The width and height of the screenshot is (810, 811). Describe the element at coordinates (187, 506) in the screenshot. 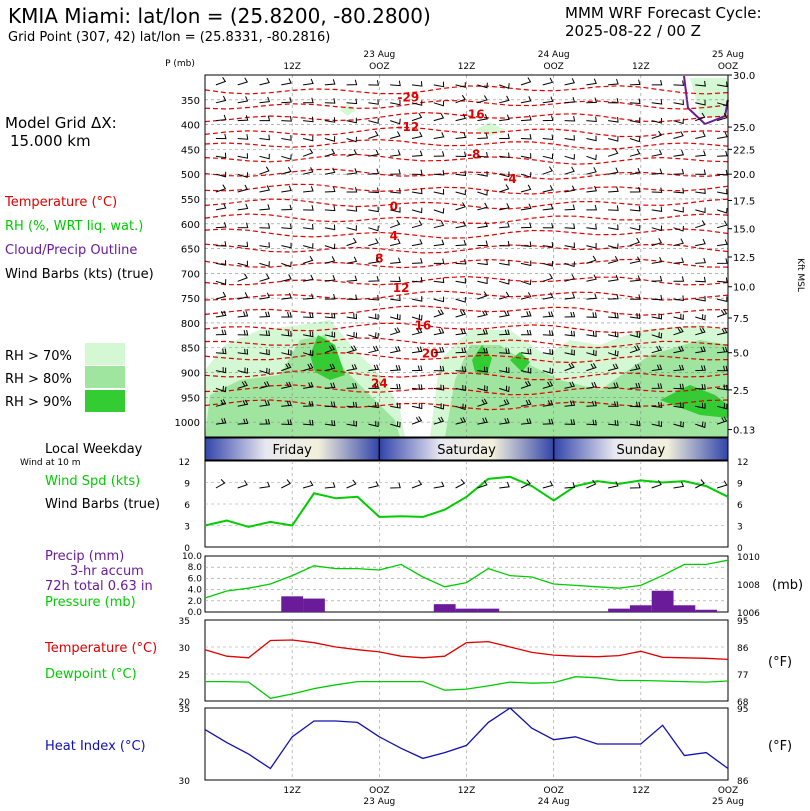

I see `wind-tick-left-2: 6` at that location.